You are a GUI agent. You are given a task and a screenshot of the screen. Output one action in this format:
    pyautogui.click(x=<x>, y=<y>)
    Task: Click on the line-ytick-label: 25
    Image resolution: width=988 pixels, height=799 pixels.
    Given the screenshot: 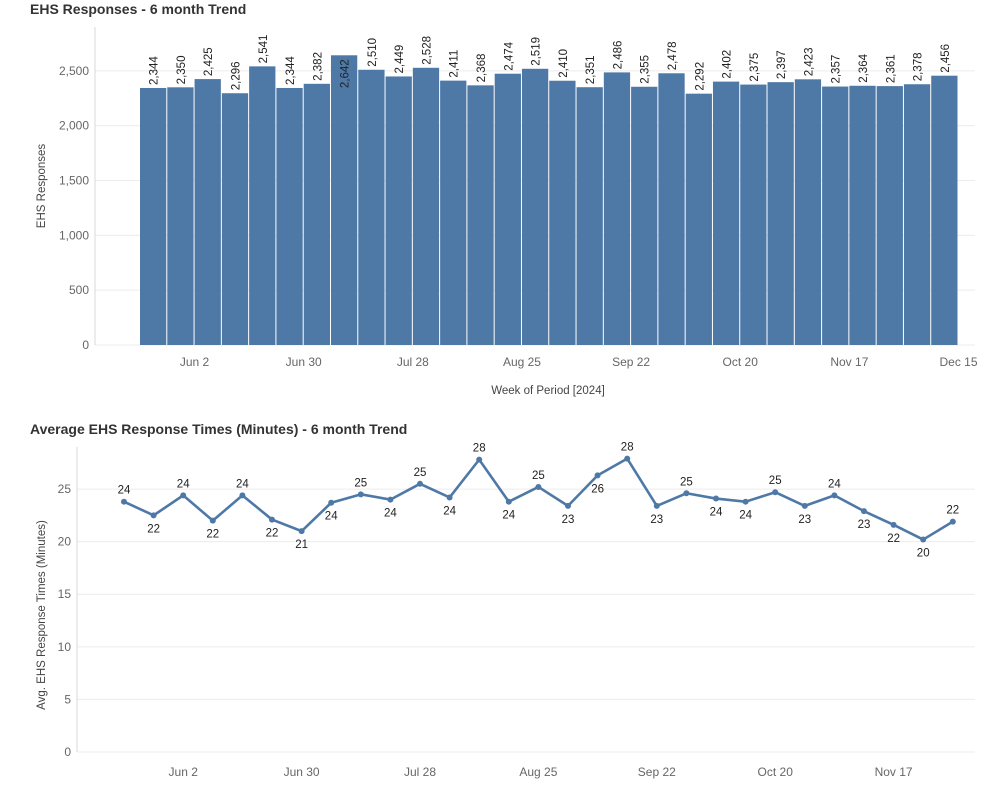 What is the action you would take?
    pyautogui.click(x=65, y=489)
    